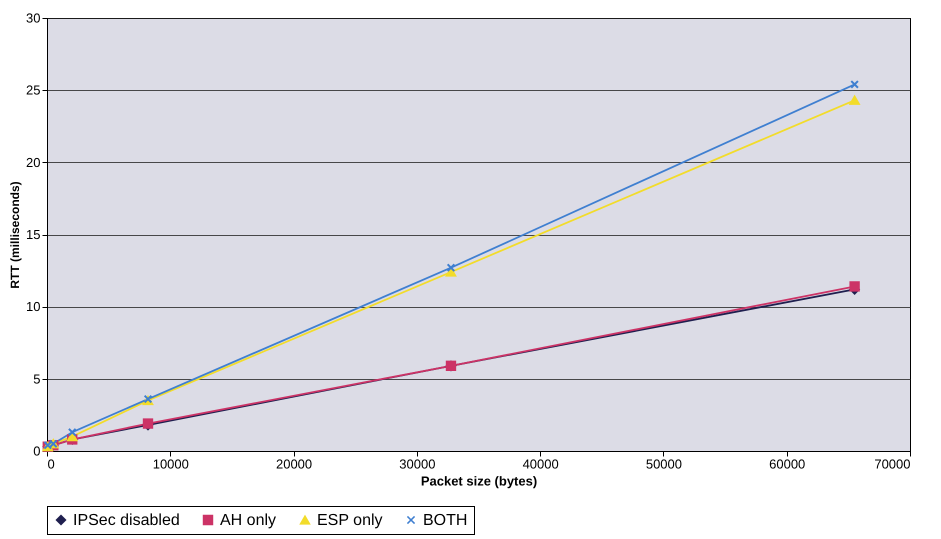 This screenshot has width=941, height=539. What do you see at coordinates (15, 235) in the screenshot?
I see `y-axis-title: RTT (milliseconds)` at bounding box center [15, 235].